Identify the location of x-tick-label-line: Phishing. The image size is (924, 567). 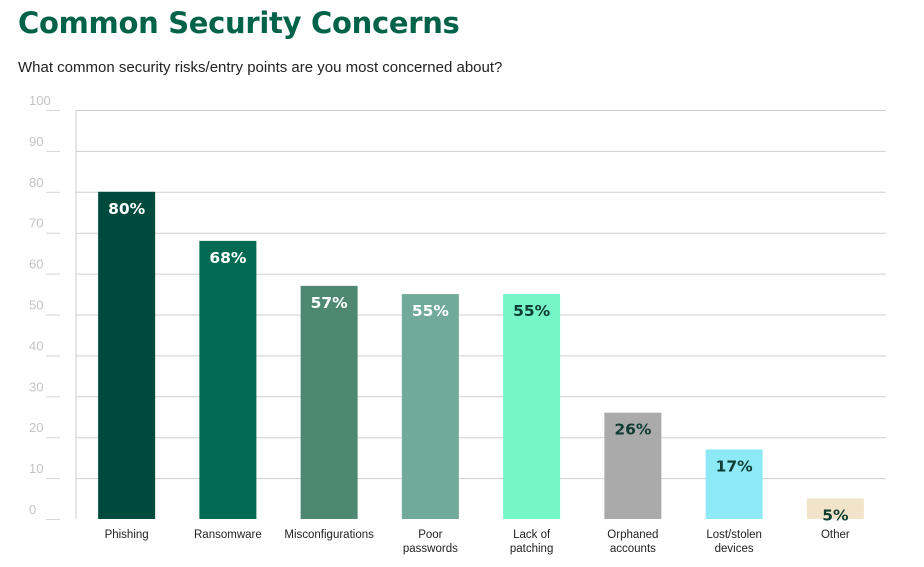
(127, 535).